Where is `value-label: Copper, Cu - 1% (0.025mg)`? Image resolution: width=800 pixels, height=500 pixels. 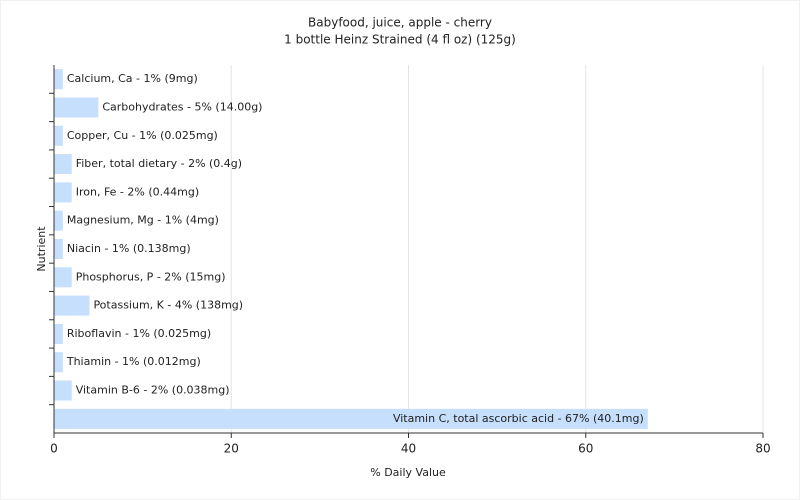
value-label: Copper, Cu - 1% (0.025mg) is located at coordinates (142, 135).